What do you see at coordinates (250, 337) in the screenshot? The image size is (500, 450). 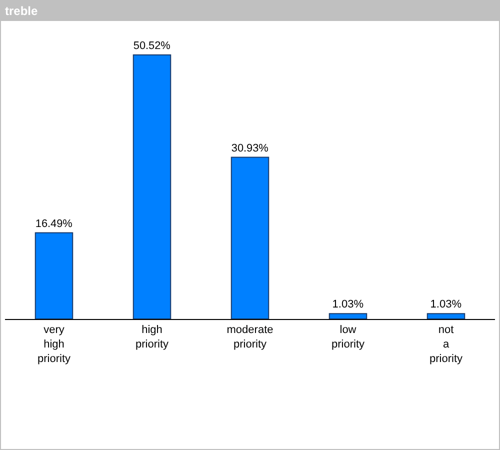 I see `x-tick-label: moderate priority` at bounding box center [250, 337].